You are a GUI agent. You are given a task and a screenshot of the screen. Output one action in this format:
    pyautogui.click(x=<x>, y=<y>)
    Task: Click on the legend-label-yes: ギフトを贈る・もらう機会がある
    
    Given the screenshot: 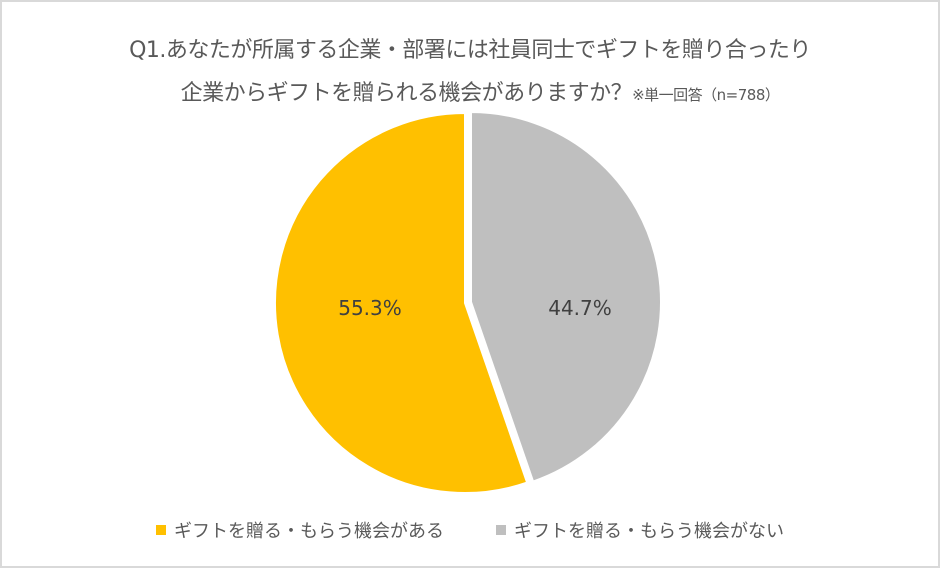 What is the action you would take?
    pyautogui.click(x=309, y=531)
    